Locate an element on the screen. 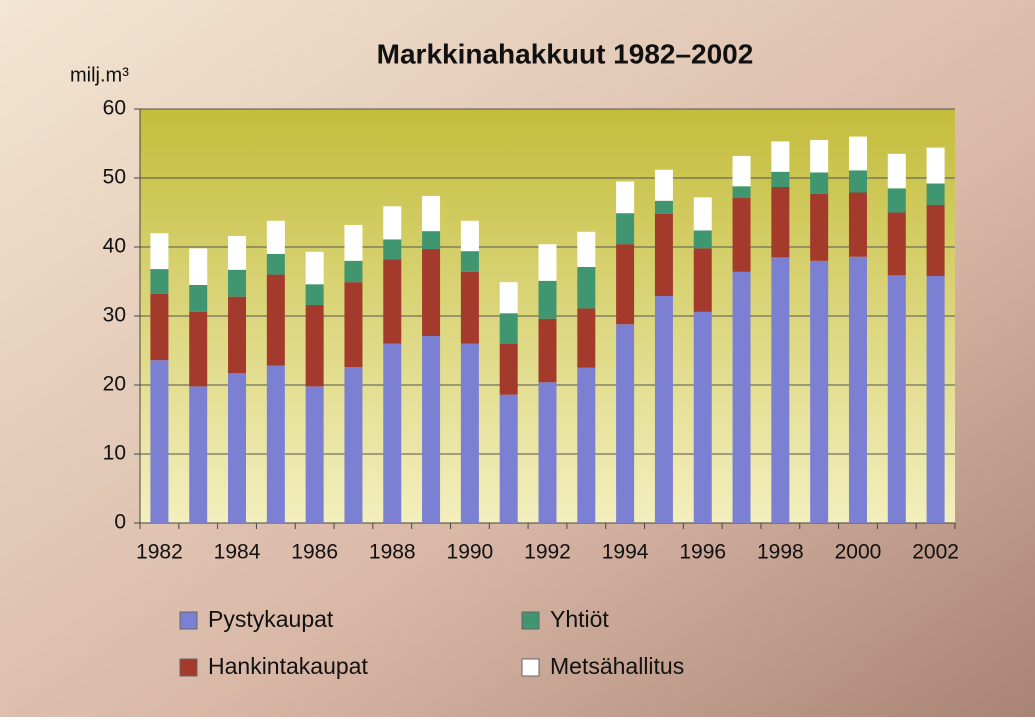  legend-label: Hankintakaupat is located at coordinates (288, 666).